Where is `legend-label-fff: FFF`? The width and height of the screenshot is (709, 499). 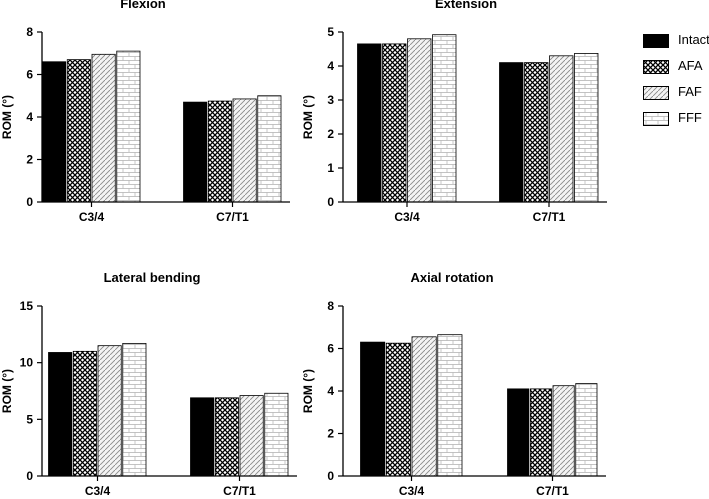
legend-label-fff: FFF is located at coordinates (690, 117).